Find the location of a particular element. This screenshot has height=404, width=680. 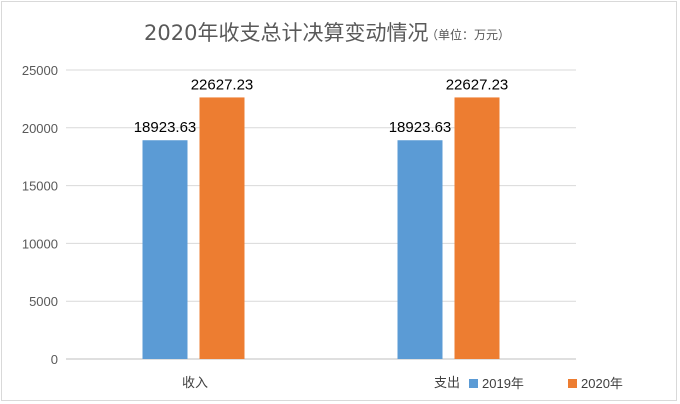

y-tick-label: 25000 is located at coordinates (40, 70).